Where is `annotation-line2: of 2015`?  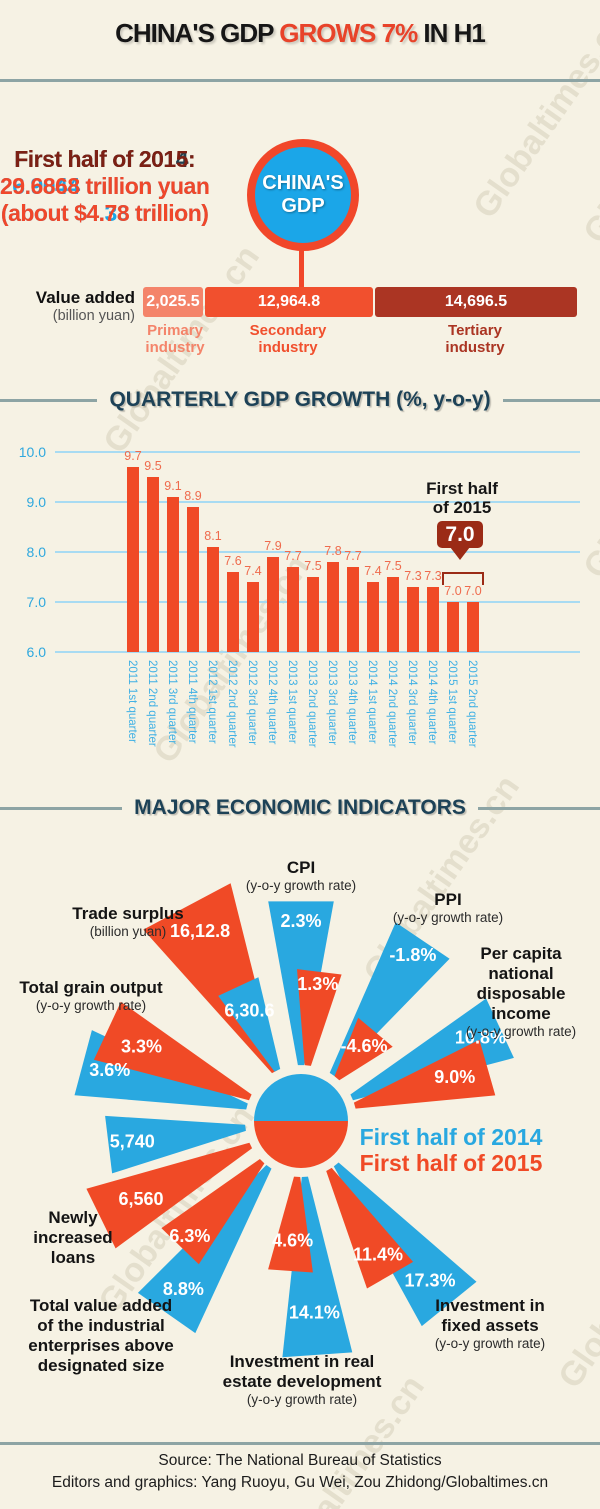
annotation-line2: of 2015 is located at coordinates (462, 507).